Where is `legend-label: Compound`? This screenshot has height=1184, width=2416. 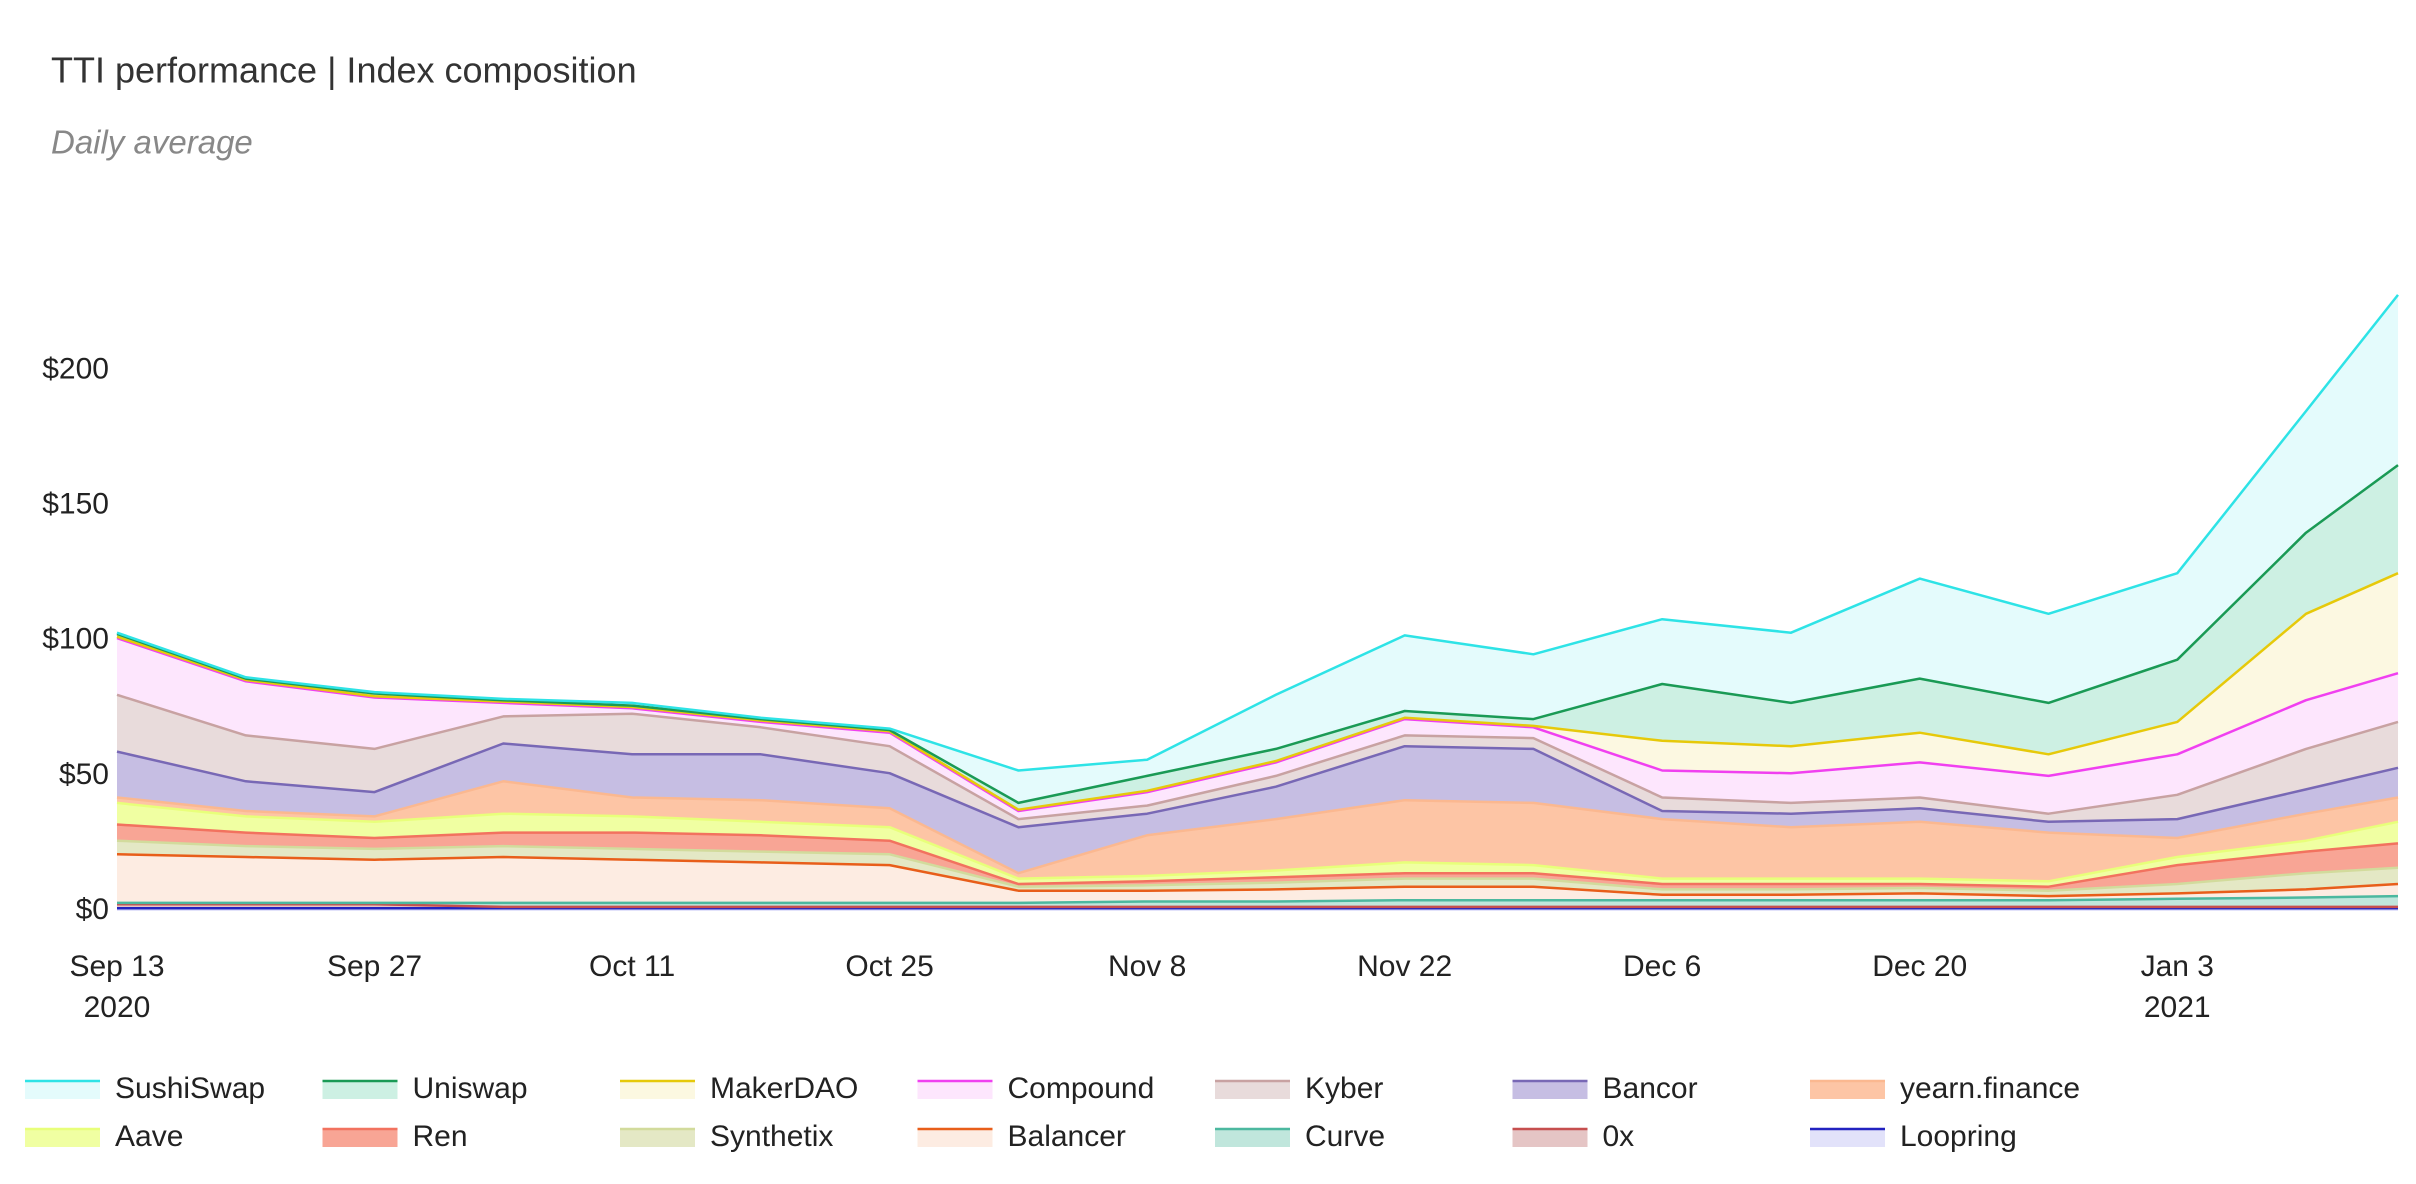
legend-label: Compound is located at coordinates (1081, 1088).